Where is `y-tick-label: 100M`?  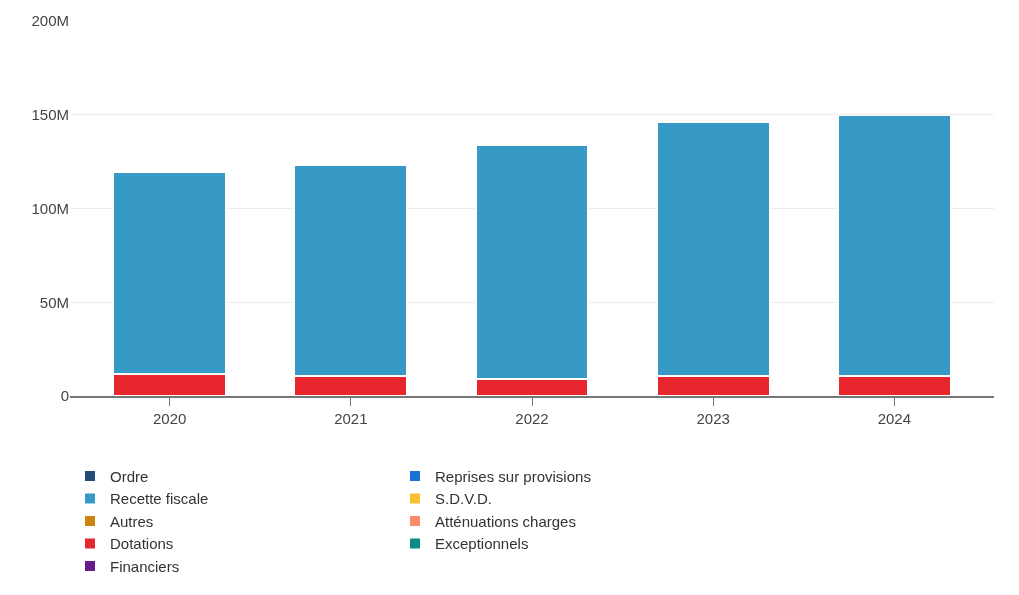
y-tick-label: 100M is located at coordinates (50, 208).